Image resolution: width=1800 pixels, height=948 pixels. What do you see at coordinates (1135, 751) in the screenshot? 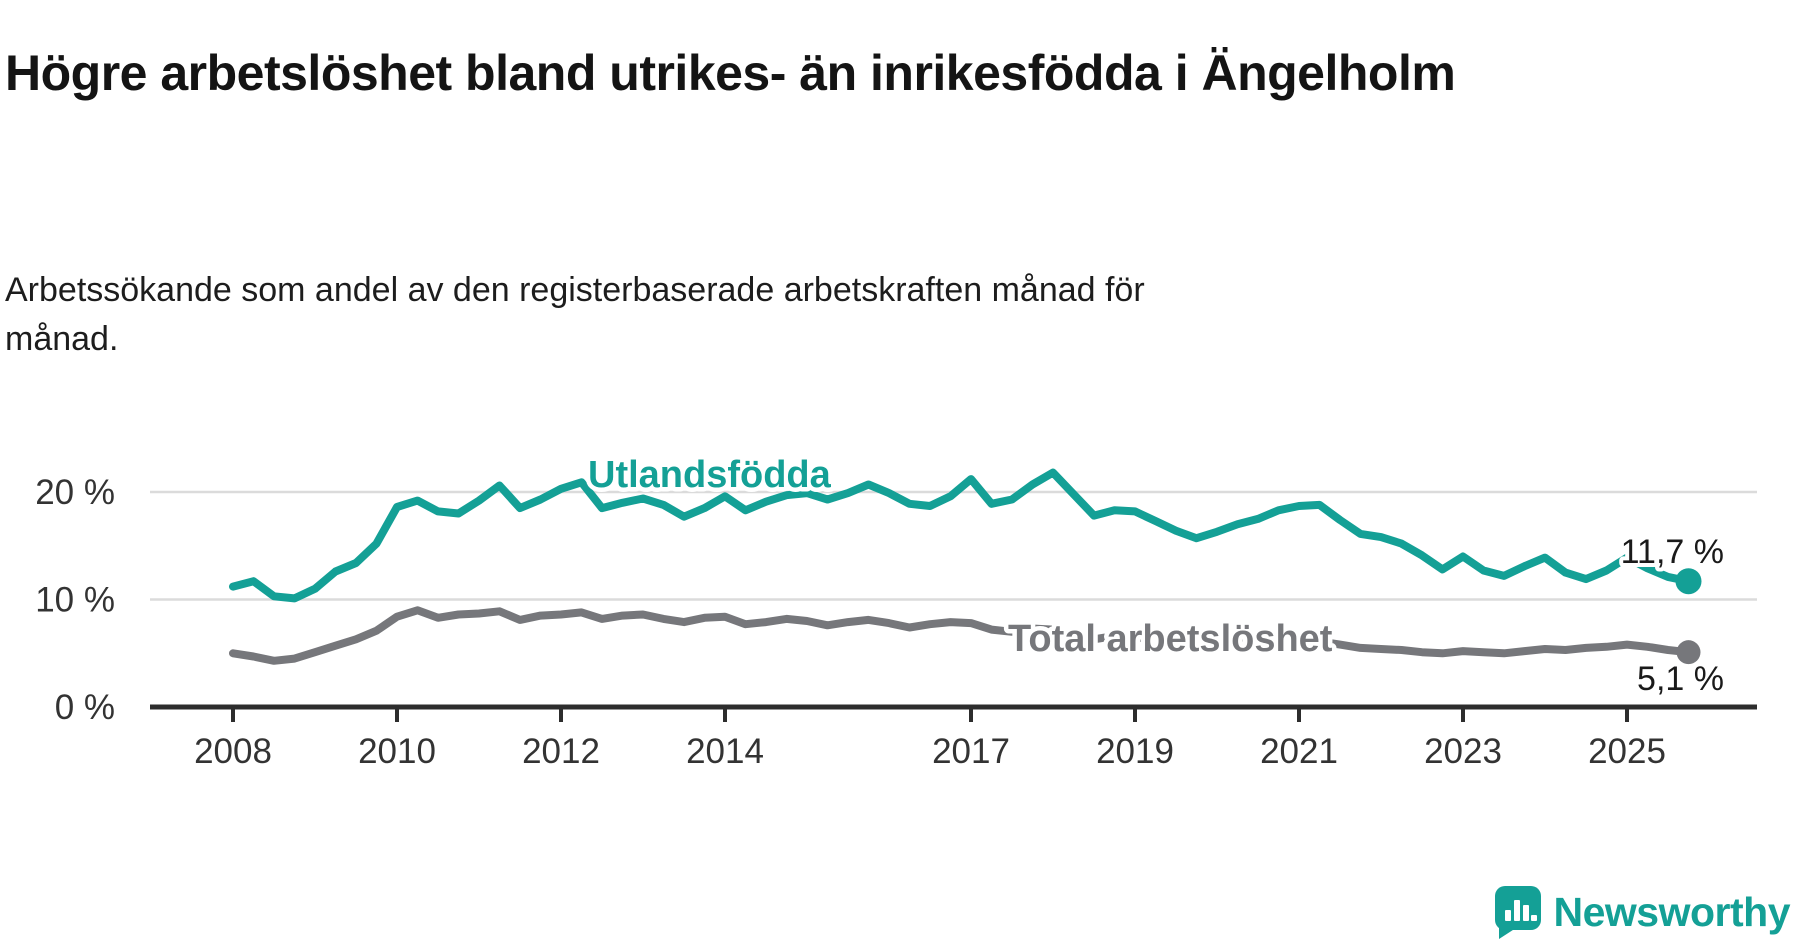
I see `x-tick-label-2019: 2019` at bounding box center [1135, 751].